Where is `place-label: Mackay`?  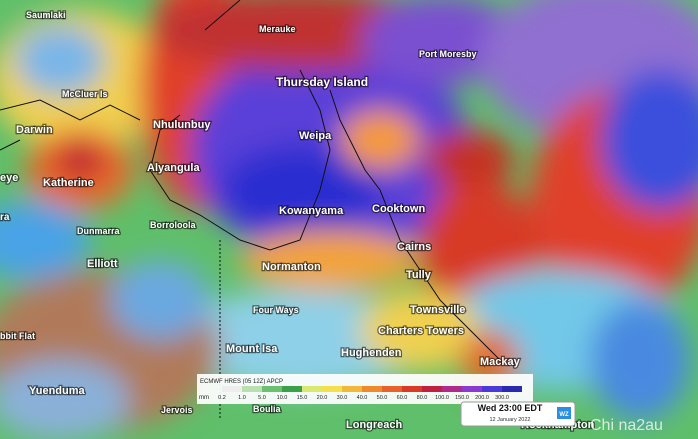
place-label: Mackay is located at coordinates (500, 362).